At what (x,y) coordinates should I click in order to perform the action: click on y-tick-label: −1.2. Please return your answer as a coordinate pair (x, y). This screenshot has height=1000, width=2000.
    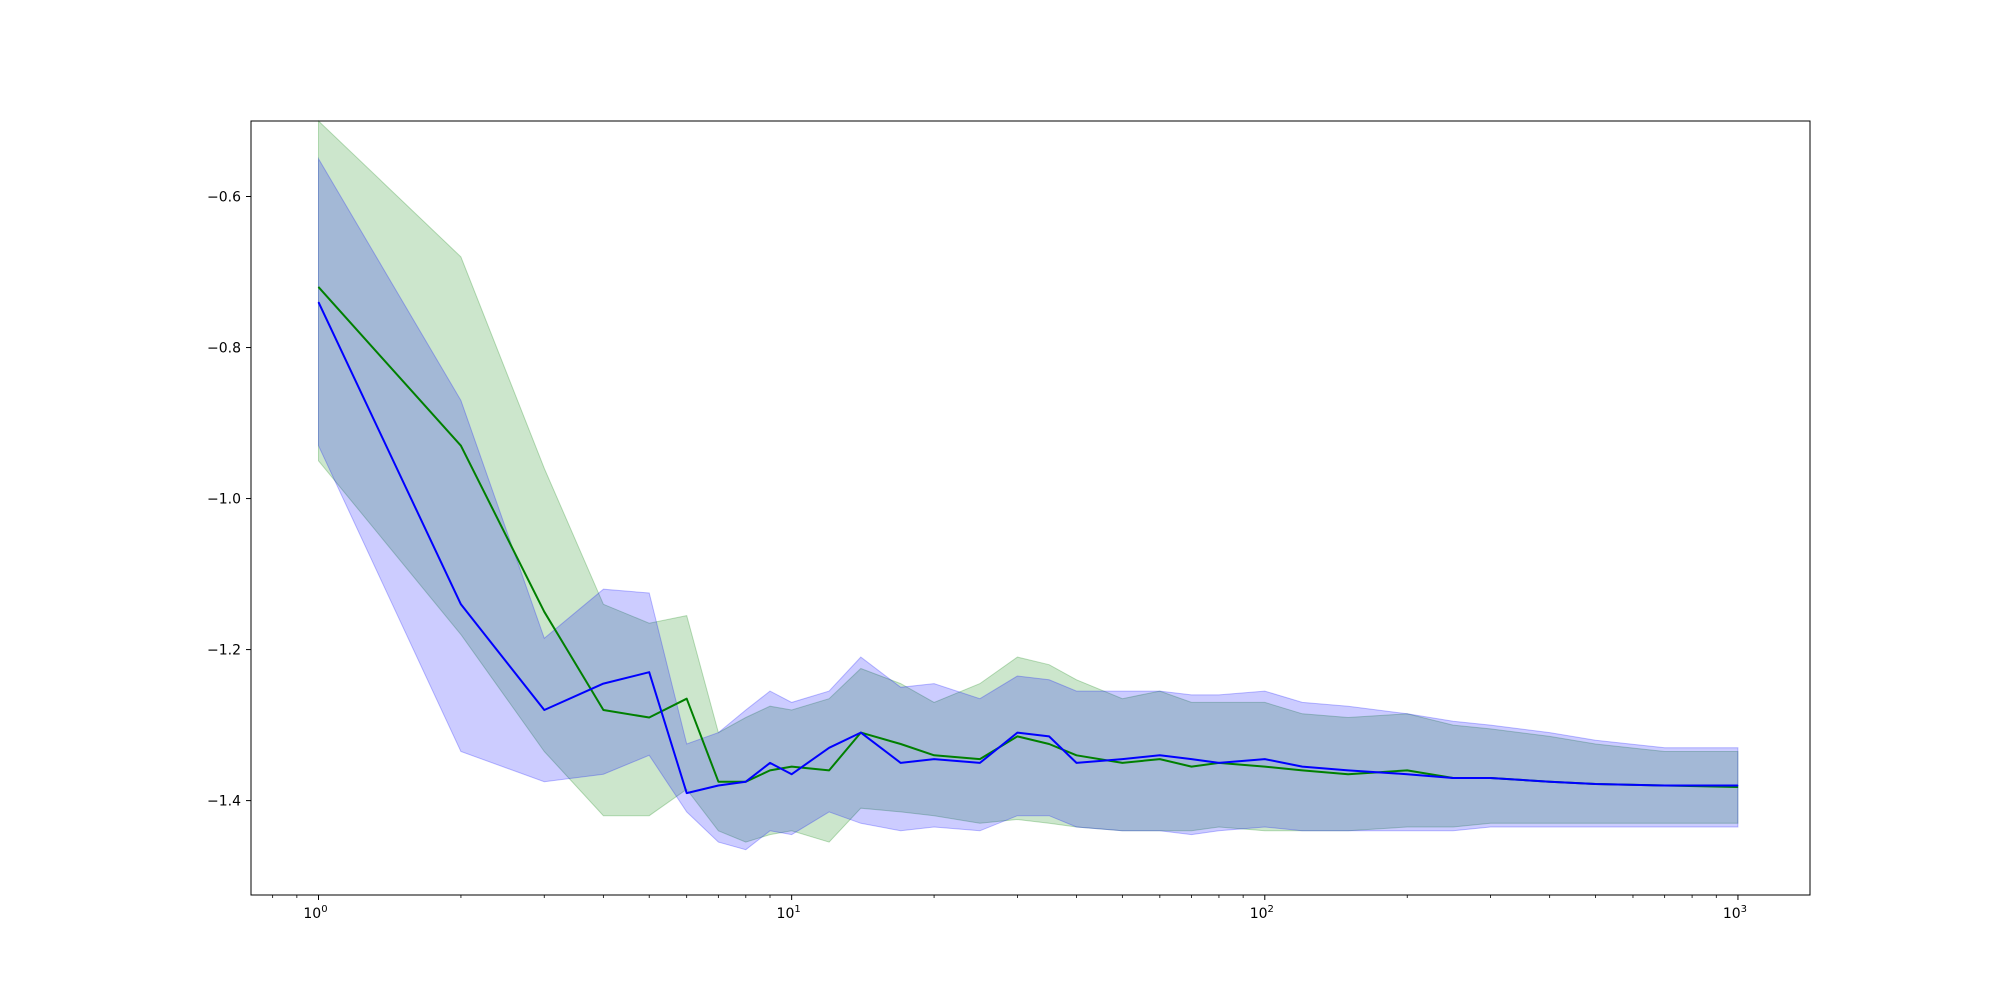
    Looking at the image, I should click on (224, 651).